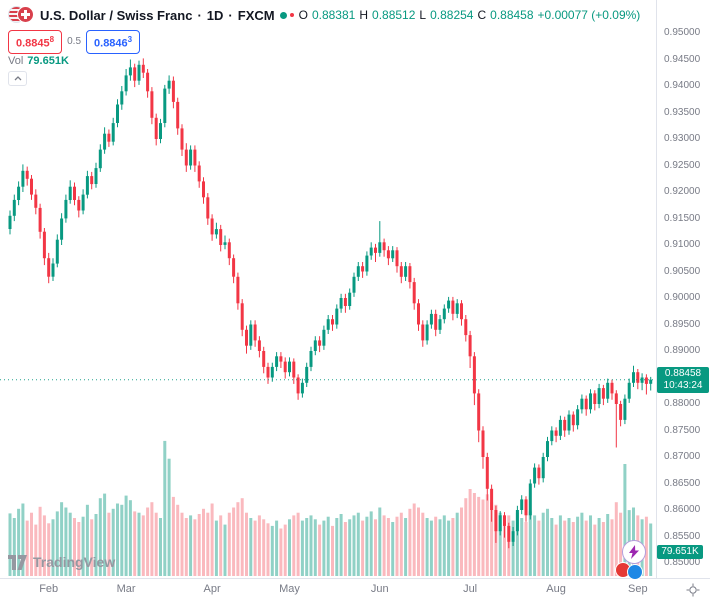 The width and height of the screenshot is (710, 602). I want to click on price-axis-label: 0.88000, so click(682, 403).